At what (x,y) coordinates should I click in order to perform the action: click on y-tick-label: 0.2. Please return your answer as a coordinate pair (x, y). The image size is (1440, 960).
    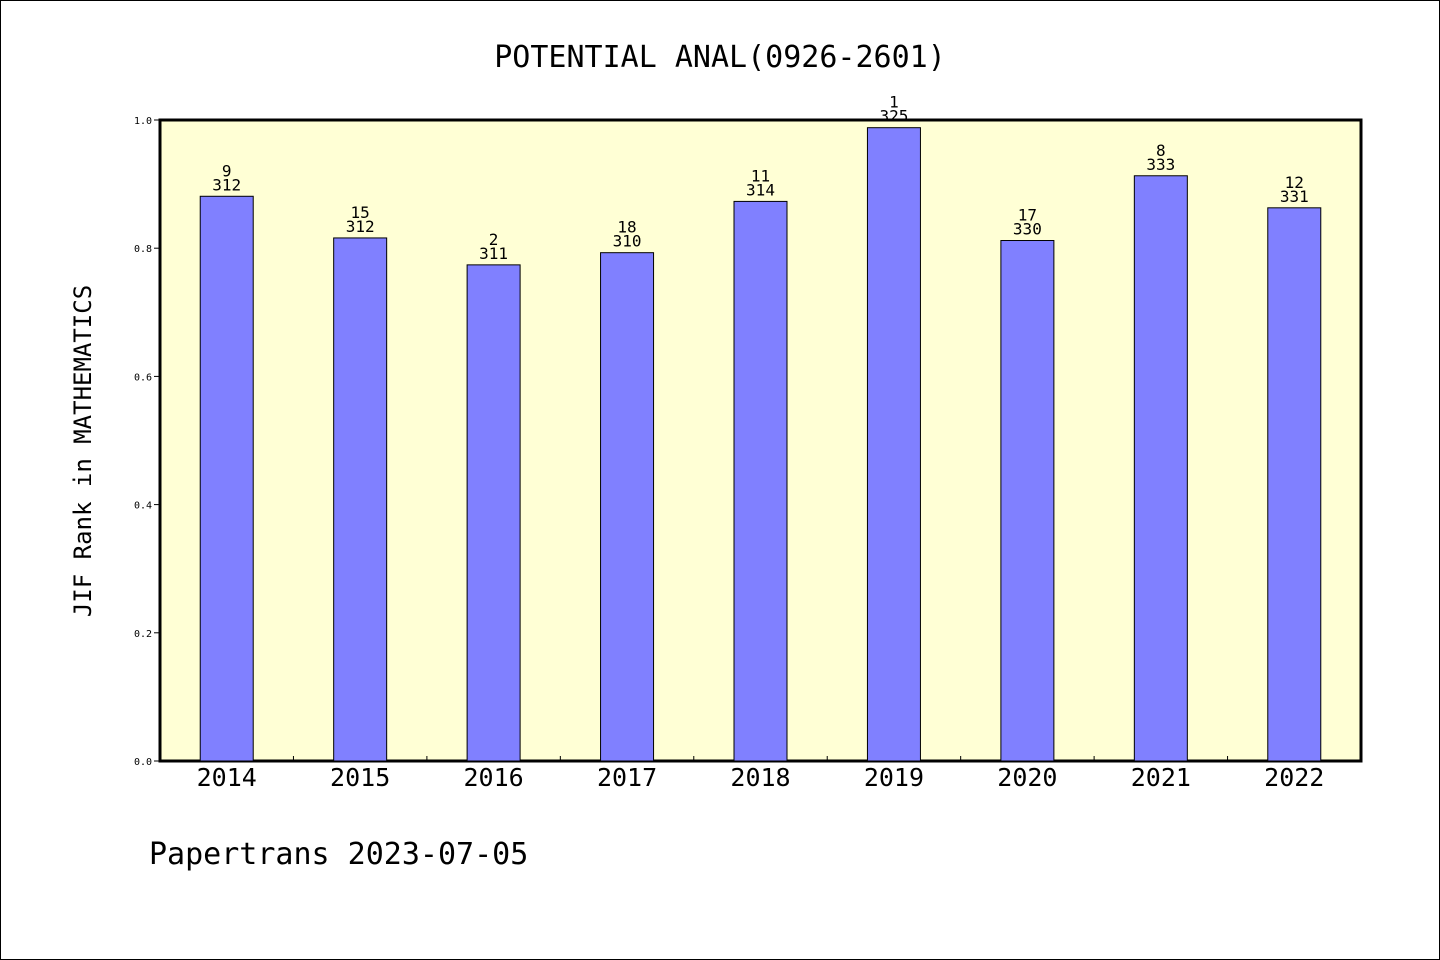
    Looking at the image, I should click on (143, 634).